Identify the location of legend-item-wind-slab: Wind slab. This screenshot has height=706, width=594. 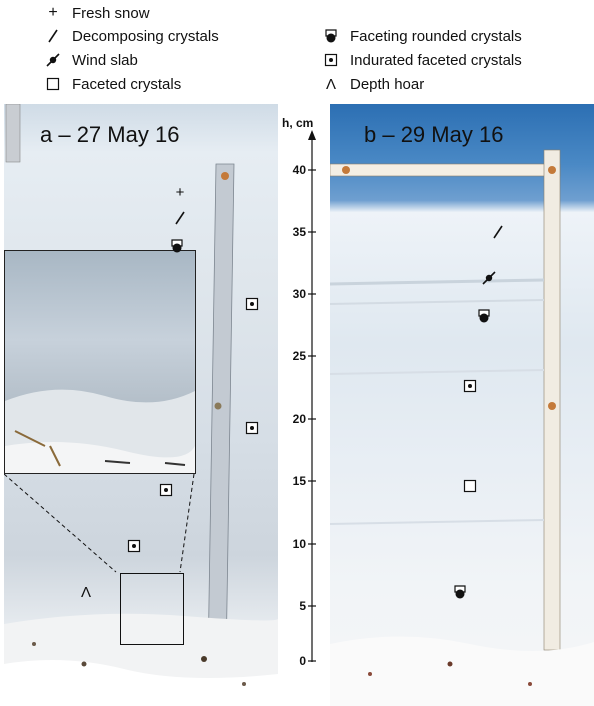
(91, 60).